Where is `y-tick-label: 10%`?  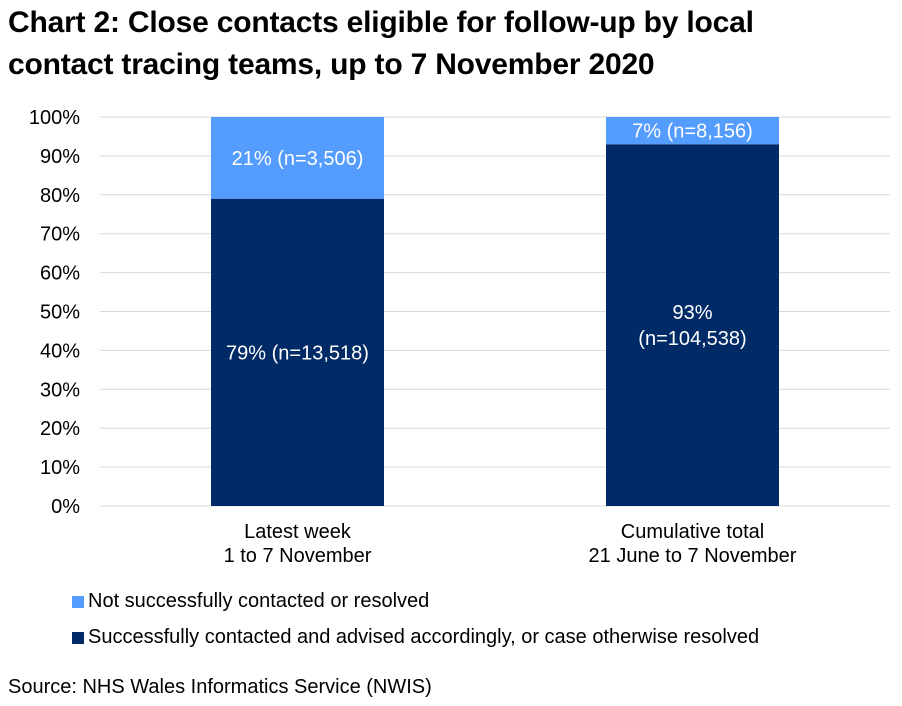
y-tick-label: 10% is located at coordinates (60, 468).